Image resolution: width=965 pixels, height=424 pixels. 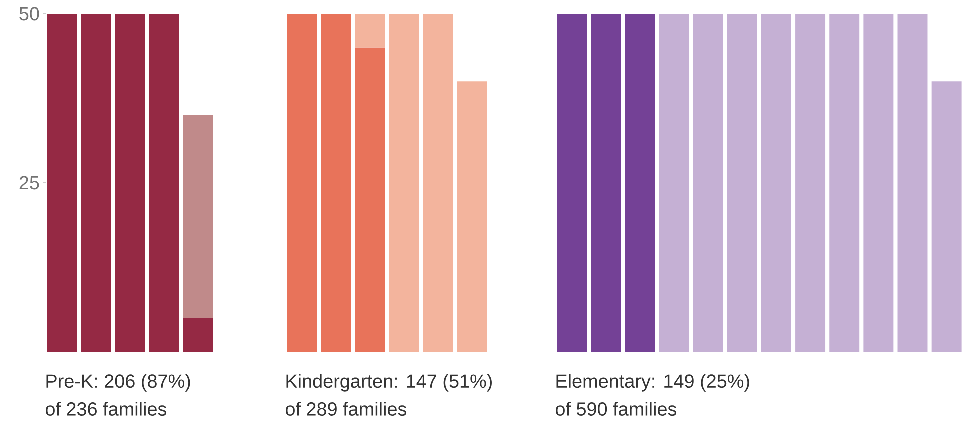 I want to click on y-tick-label: 50, so click(x=30, y=14).